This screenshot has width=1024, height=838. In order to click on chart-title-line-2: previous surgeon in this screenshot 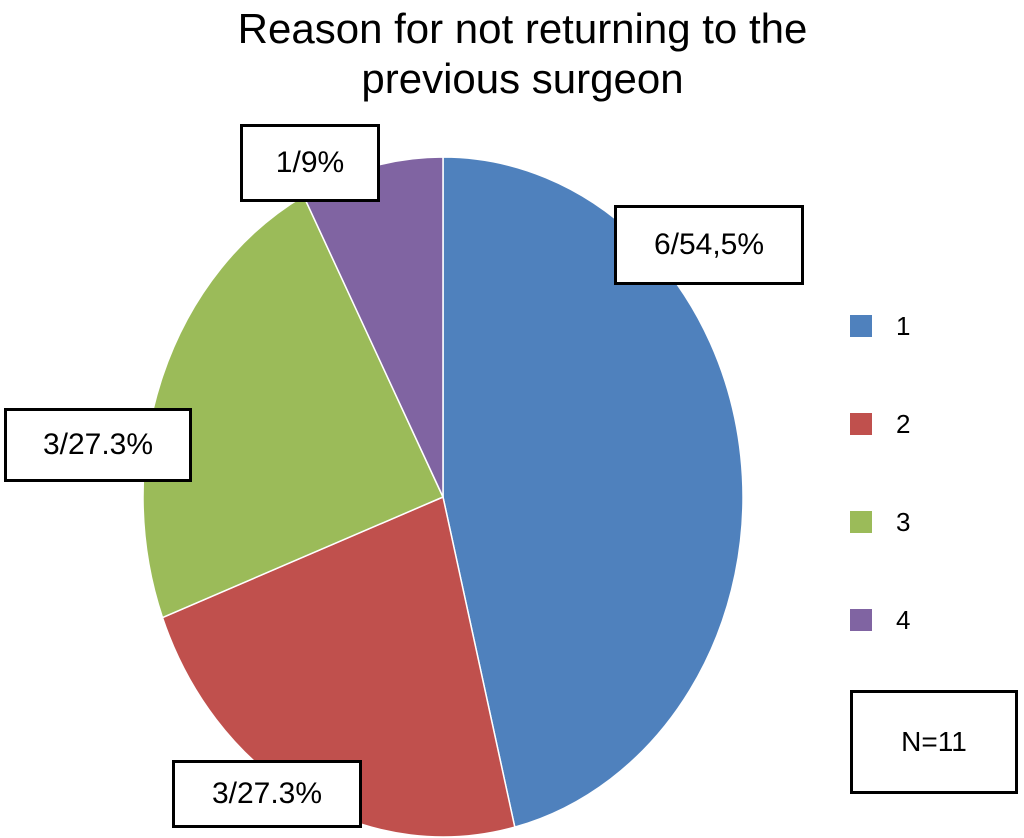, I will do `click(522, 78)`.